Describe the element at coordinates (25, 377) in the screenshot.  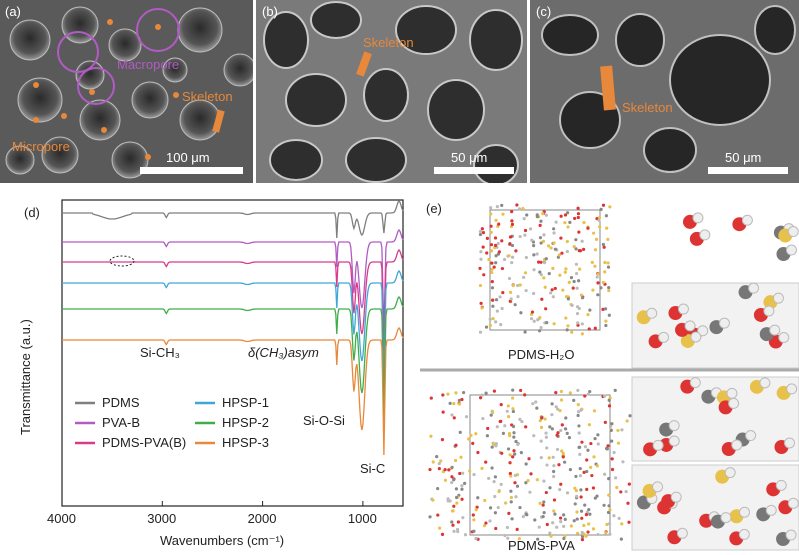
I see `y-axis-label: Transmittance (a.u.)` at that location.